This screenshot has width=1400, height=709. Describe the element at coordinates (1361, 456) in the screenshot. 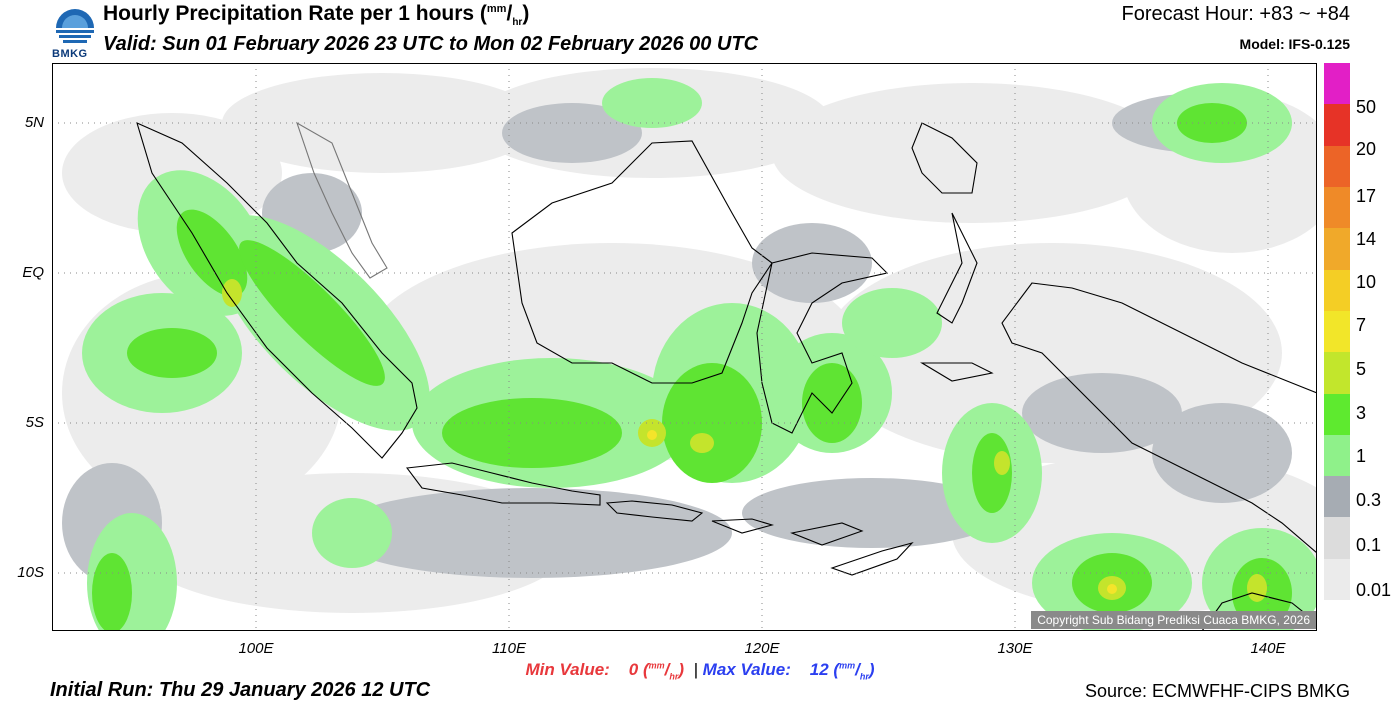

I see `legend-label-1: 1` at that location.